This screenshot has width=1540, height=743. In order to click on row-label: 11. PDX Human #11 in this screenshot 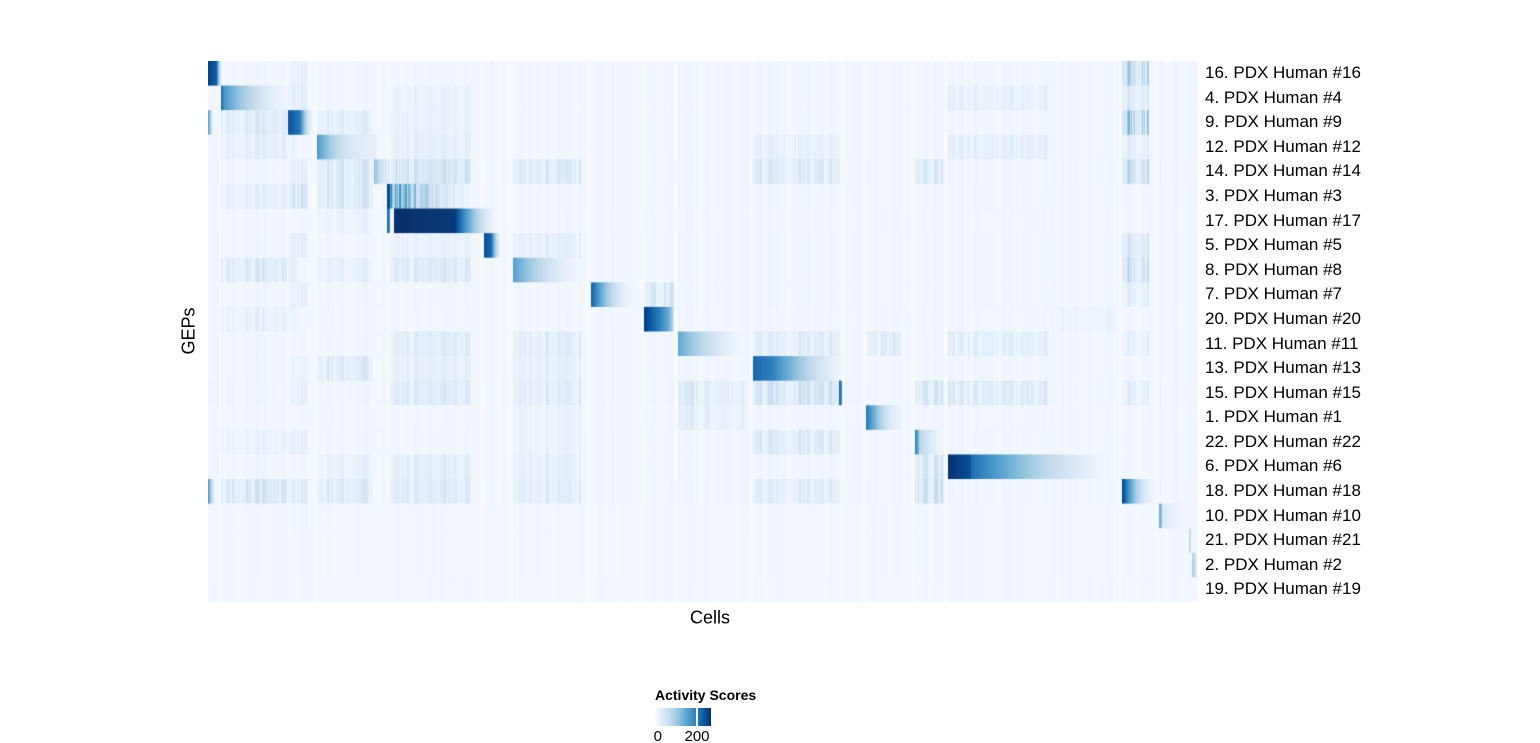, I will do `click(1282, 343)`.